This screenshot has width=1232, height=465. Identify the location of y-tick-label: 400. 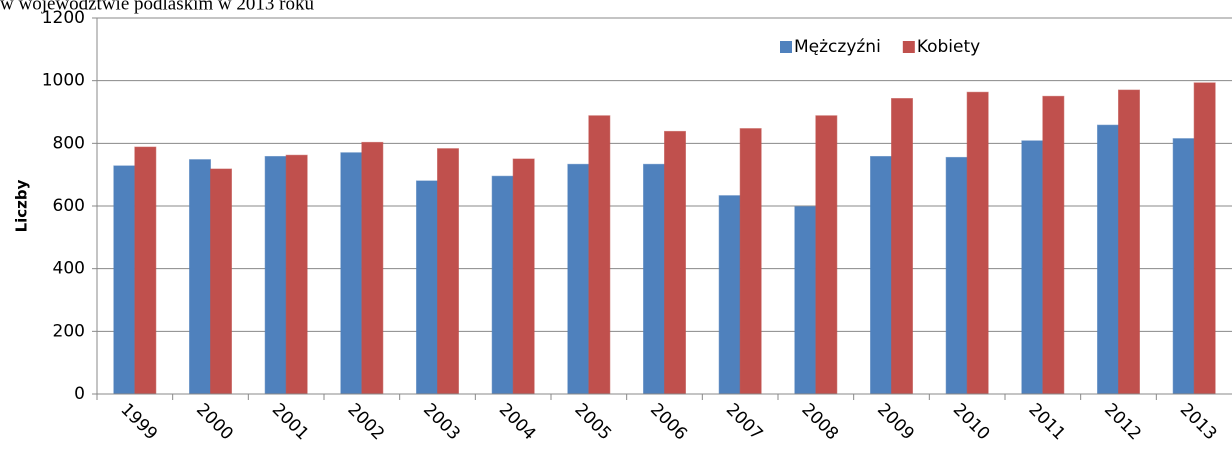
(69, 269).